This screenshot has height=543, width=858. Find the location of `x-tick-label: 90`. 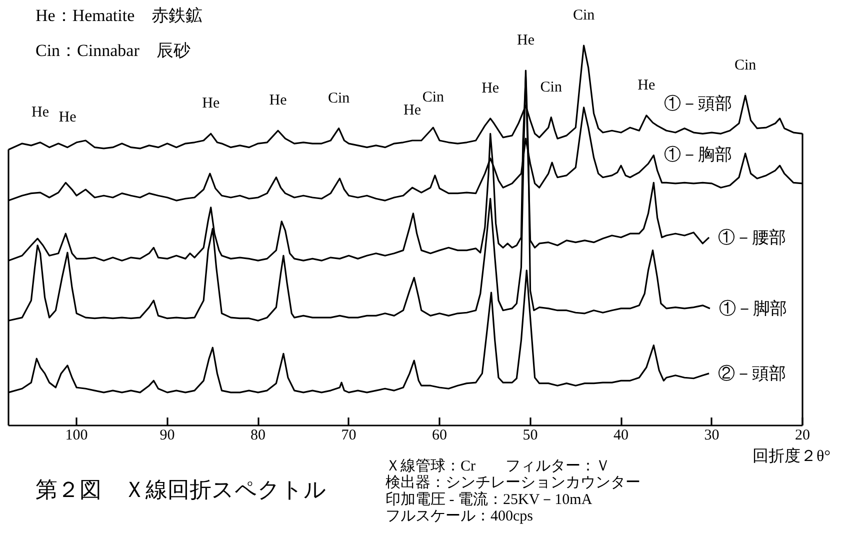

x-tick-label: 90 is located at coordinates (167, 436).